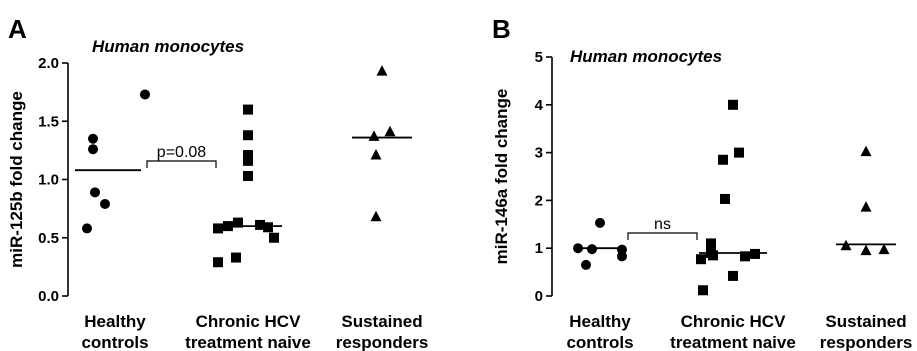  I want to click on y-tick-label: 1.0, so click(48, 180).